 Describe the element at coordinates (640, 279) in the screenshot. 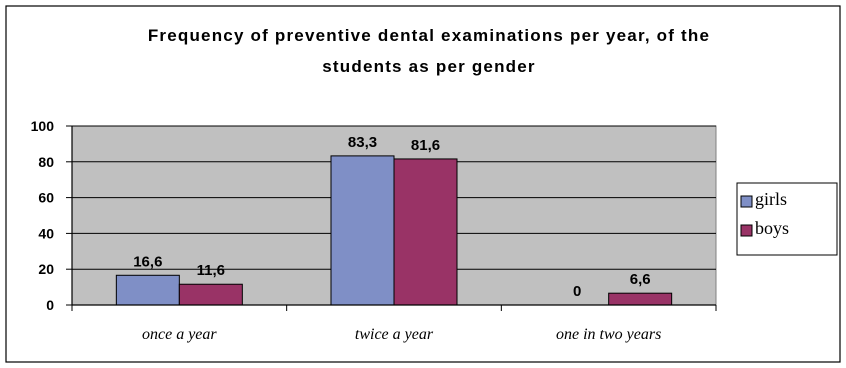

I see `data-label: 6,6` at that location.